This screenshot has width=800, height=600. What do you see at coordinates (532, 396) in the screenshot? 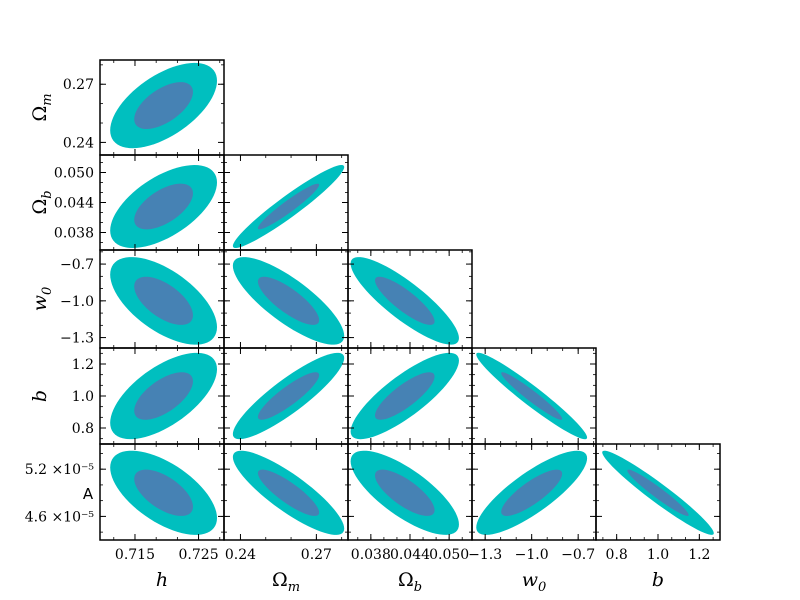
I see `contour-inner-w0-b` at bounding box center [532, 396].